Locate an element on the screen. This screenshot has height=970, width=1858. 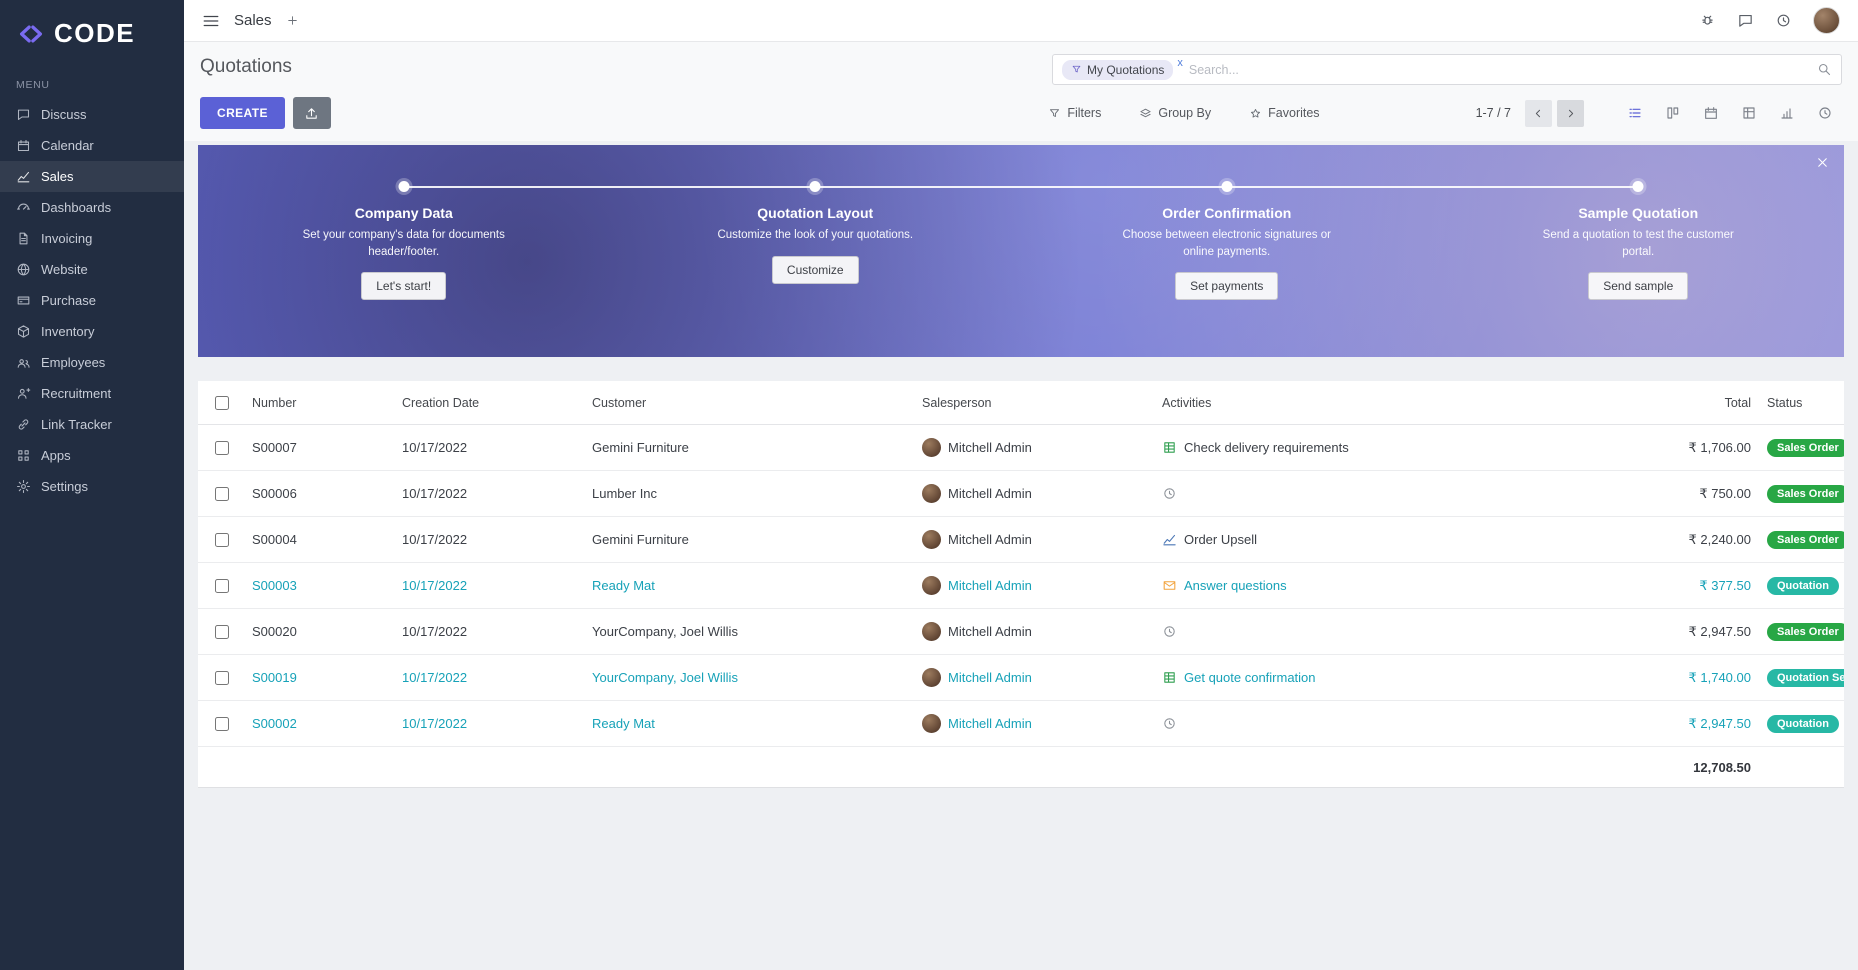
list-view-button is located at coordinates (1635, 113).